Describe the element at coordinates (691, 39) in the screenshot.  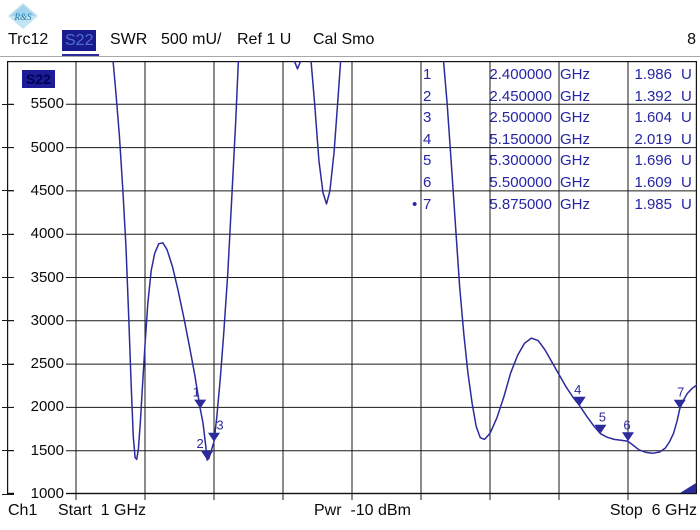
I see `window-number: 8` at that location.